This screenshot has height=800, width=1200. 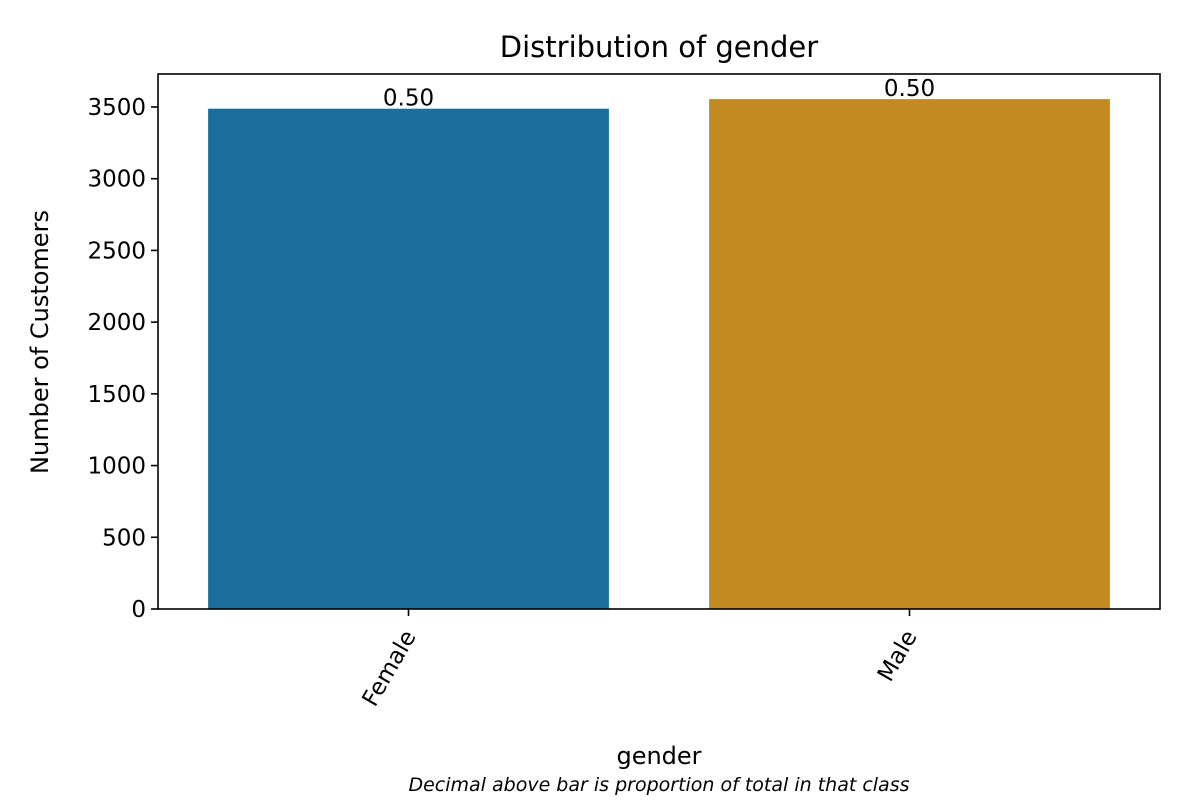 I want to click on chart-title: Distribution of gender, so click(x=659, y=47).